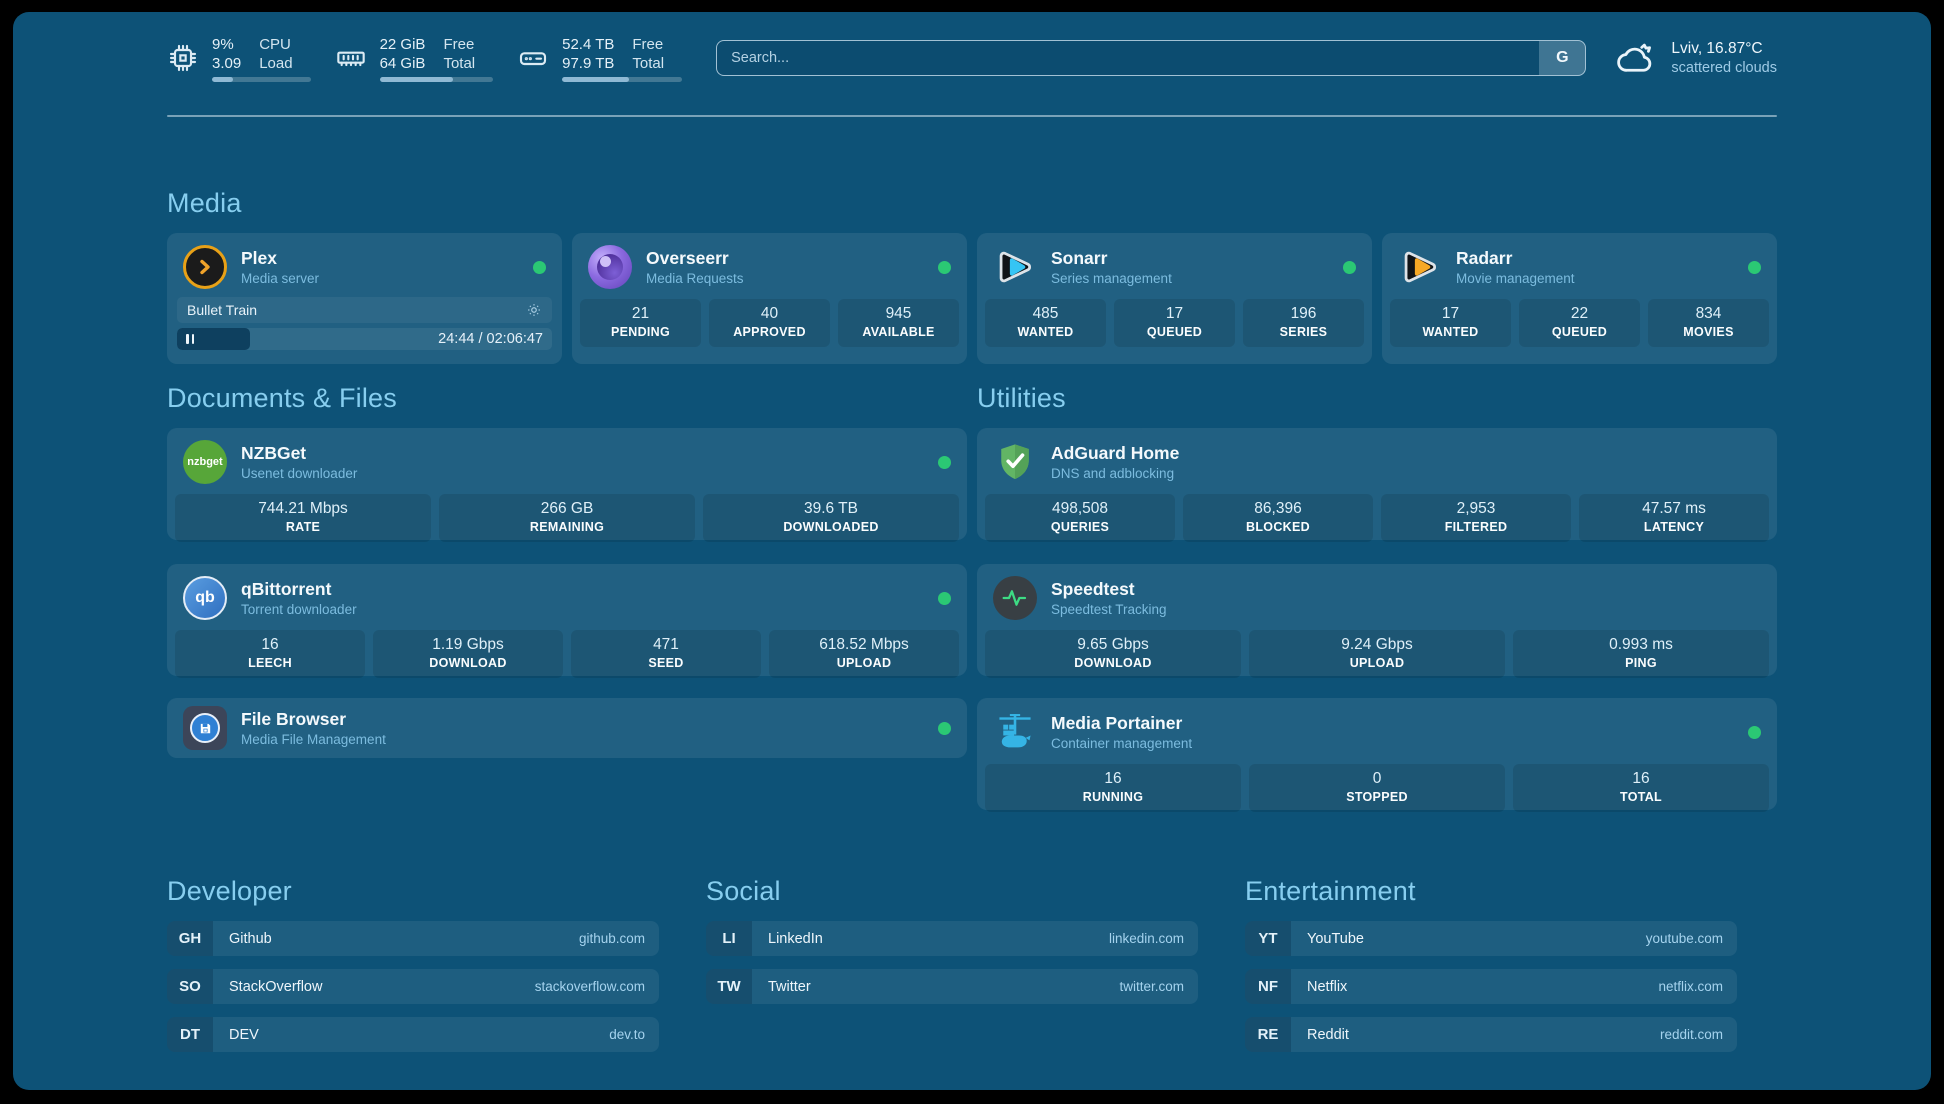 The image size is (1944, 1104). I want to click on bookmark-abbr: GH, so click(190, 938).